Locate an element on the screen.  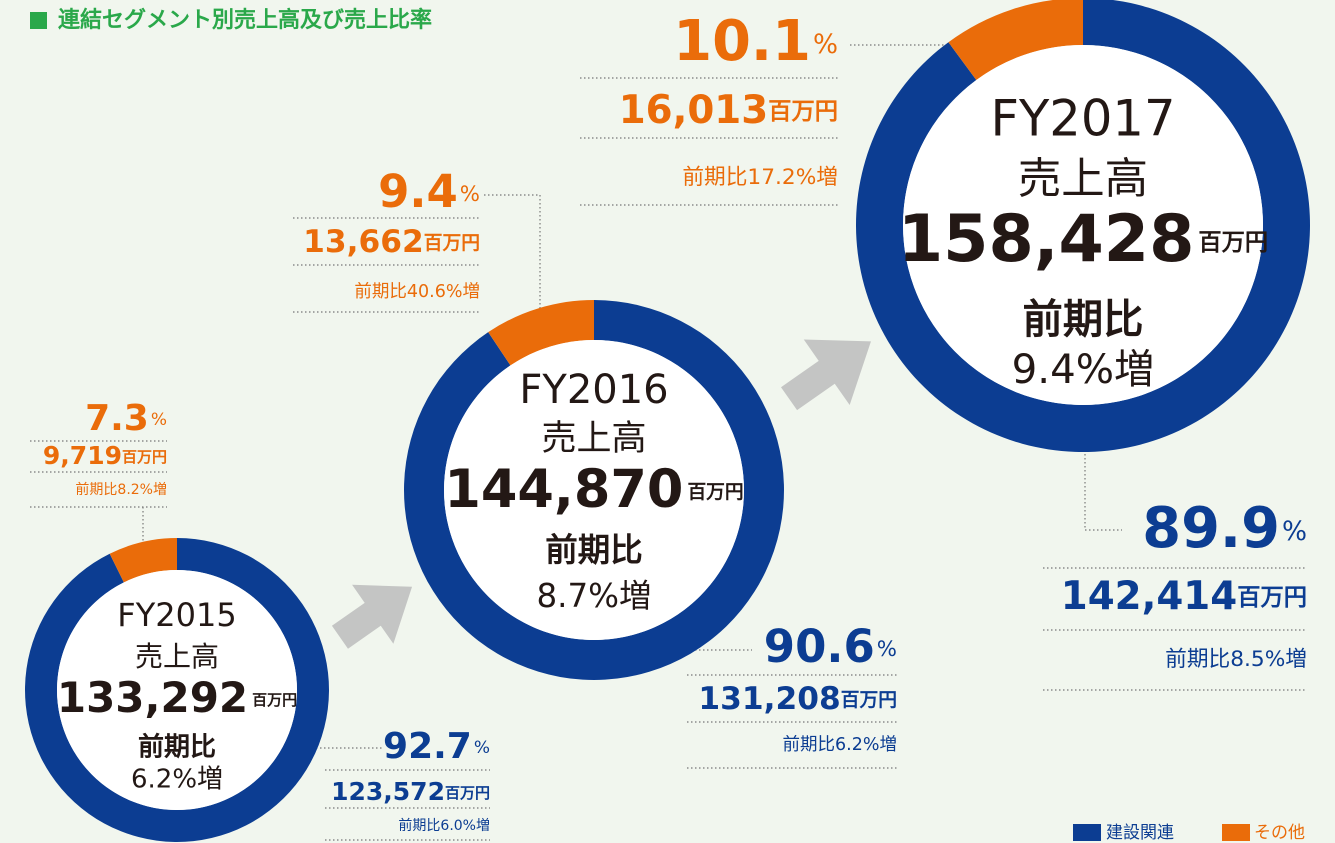
share-value: 90.6 is located at coordinates (819, 646).